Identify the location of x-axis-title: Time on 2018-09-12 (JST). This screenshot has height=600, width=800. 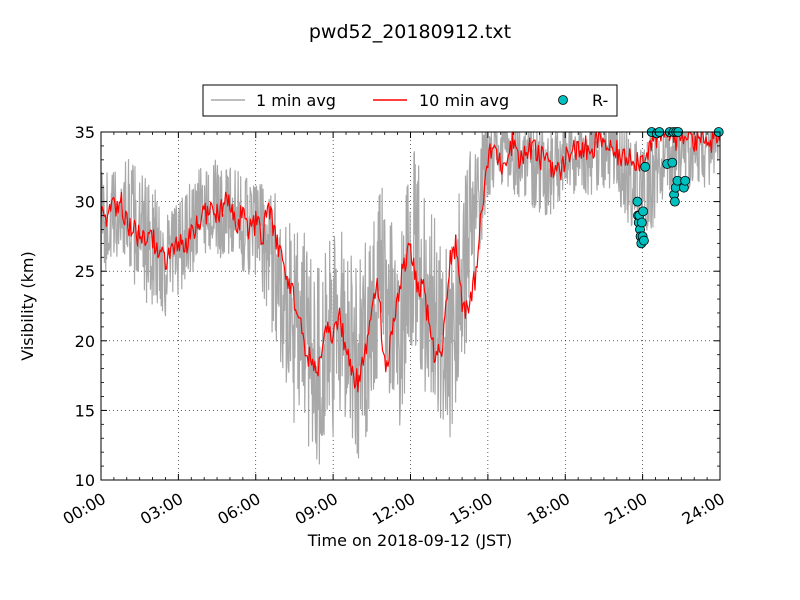
(409, 540).